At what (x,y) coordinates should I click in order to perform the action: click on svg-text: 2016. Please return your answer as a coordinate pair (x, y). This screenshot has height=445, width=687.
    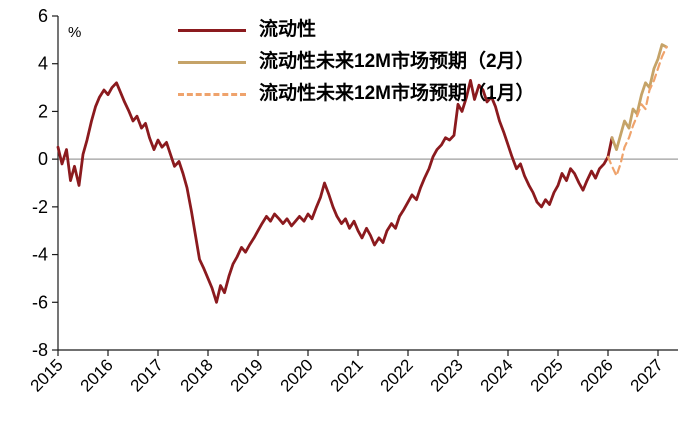
    Looking at the image, I should click on (97, 375).